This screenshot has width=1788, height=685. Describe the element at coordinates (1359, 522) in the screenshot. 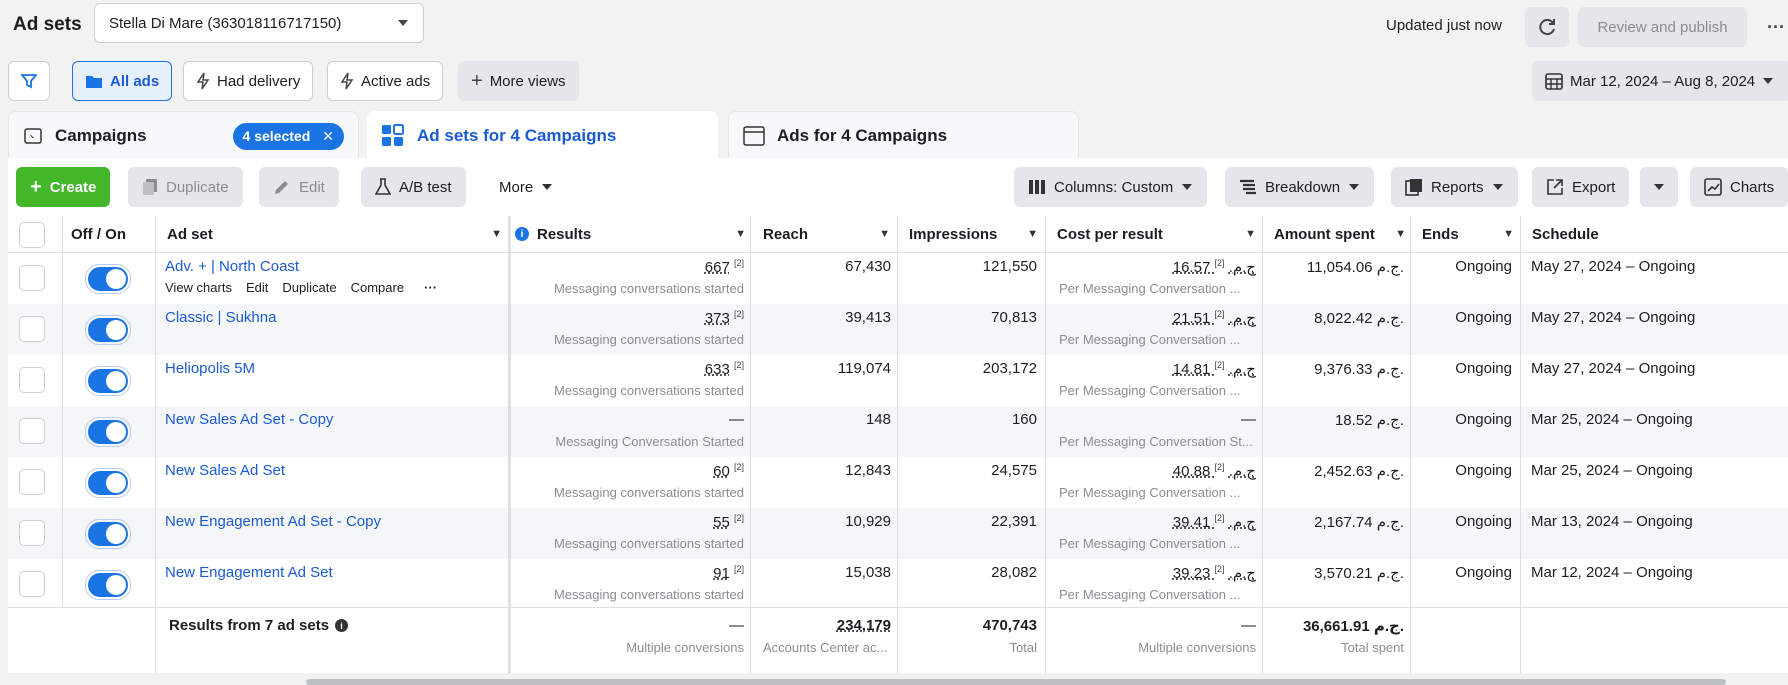

I see `amount-cell: 2,167.74 ج.م.` at that location.